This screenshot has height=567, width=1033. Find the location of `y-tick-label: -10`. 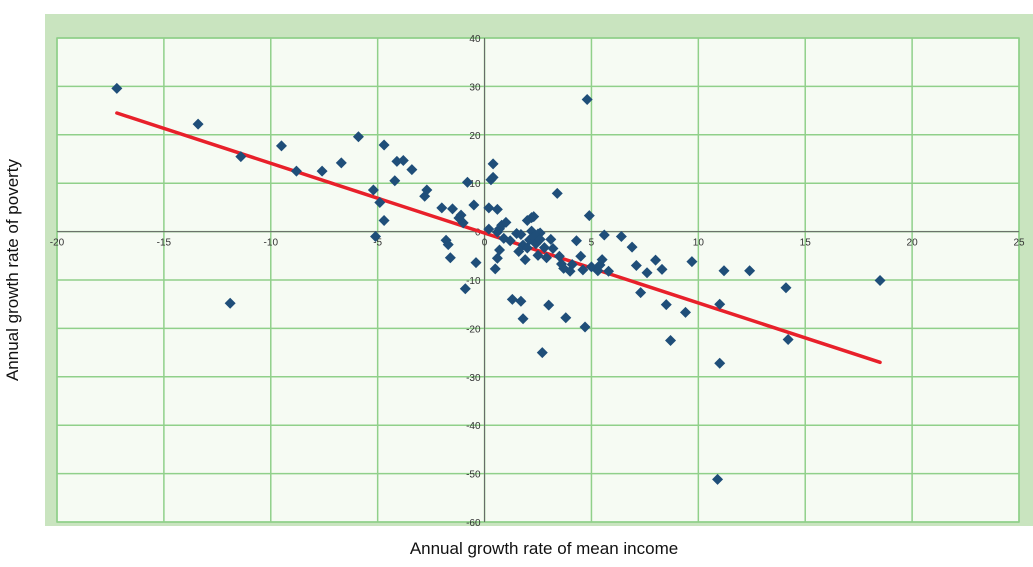

y-tick-label: -10 is located at coordinates (473, 281).